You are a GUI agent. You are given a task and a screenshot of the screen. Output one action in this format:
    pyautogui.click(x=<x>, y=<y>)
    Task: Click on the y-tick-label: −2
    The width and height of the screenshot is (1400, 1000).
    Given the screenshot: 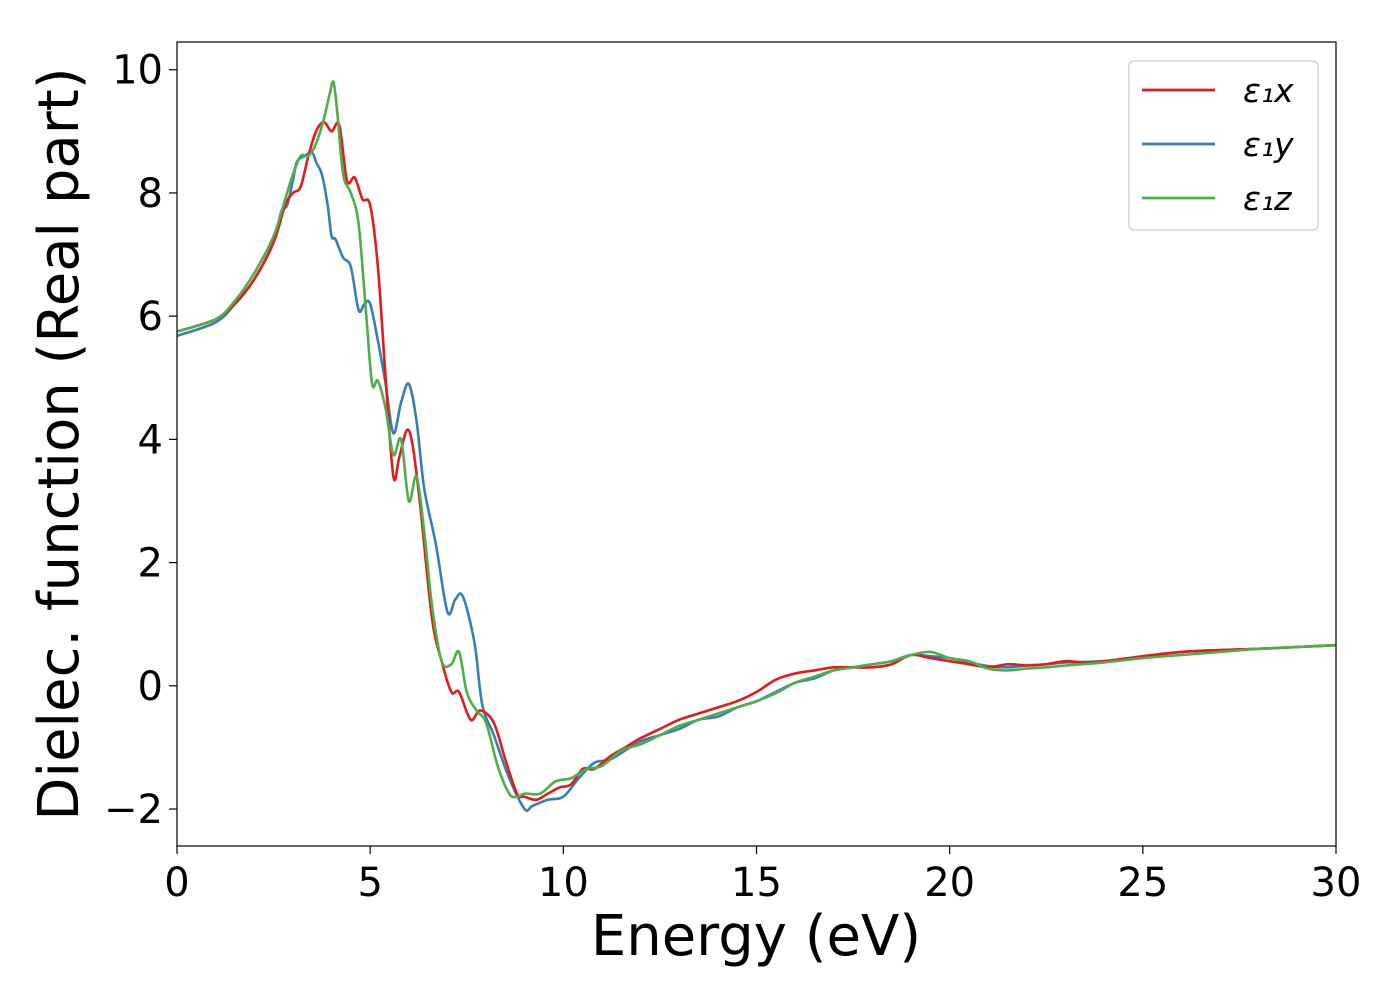 What is the action you would take?
    pyautogui.click(x=133, y=810)
    